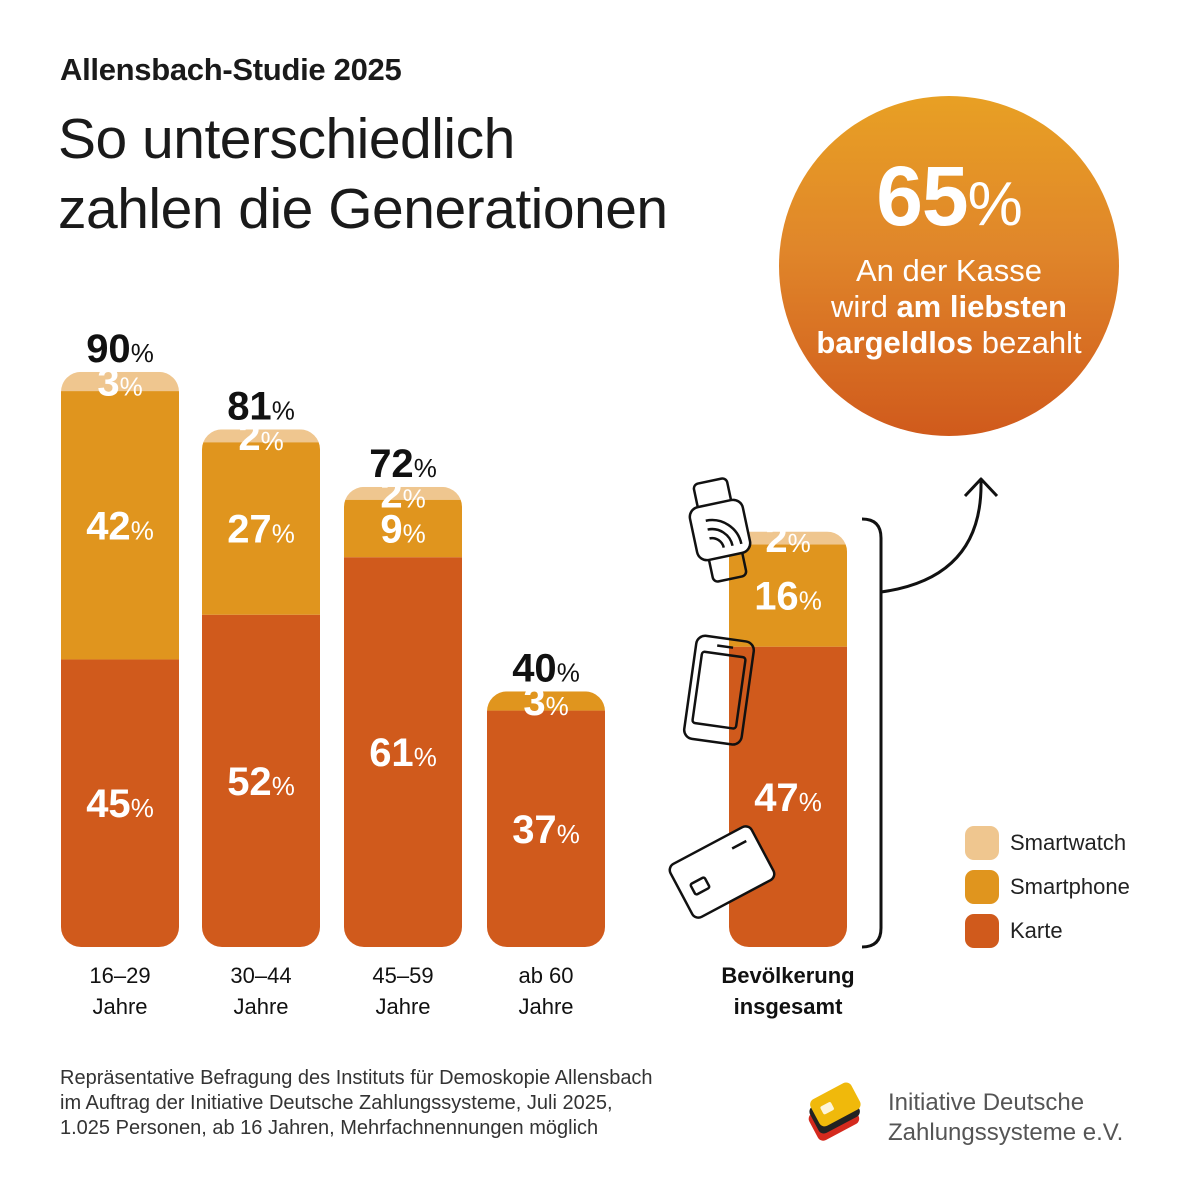  I want to click on data-label-karte-3: 37%, so click(546, 830).